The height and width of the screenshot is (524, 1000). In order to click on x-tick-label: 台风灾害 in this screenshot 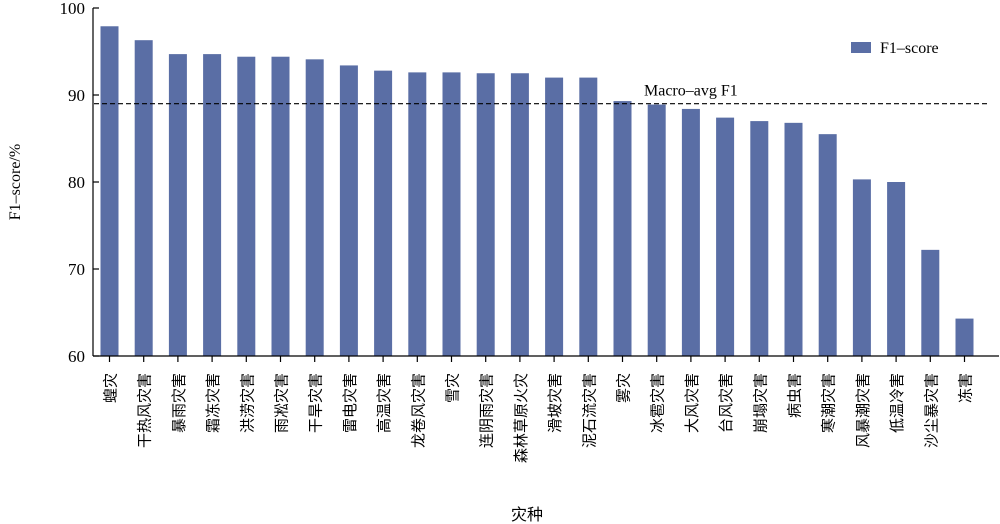, I will do `click(726, 403)`.